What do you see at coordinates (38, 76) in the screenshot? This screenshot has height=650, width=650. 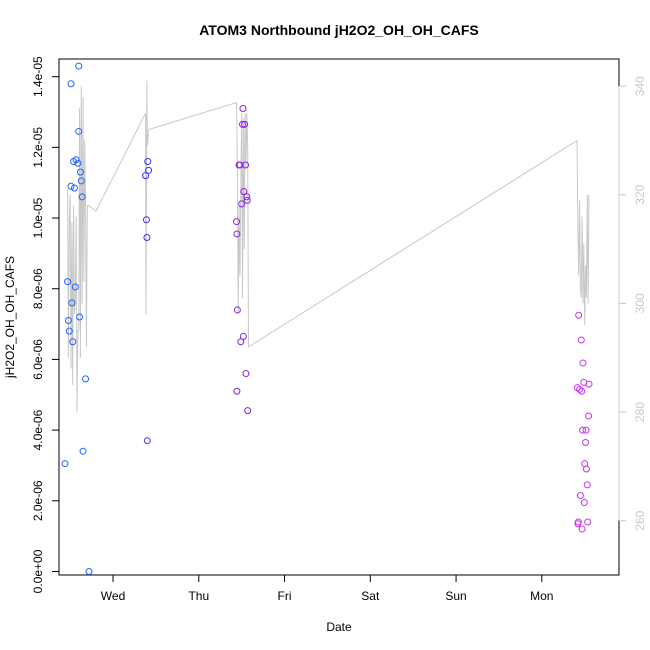 I see `y-tick-label: 1.4e-05` at bounding box center [38, 76].